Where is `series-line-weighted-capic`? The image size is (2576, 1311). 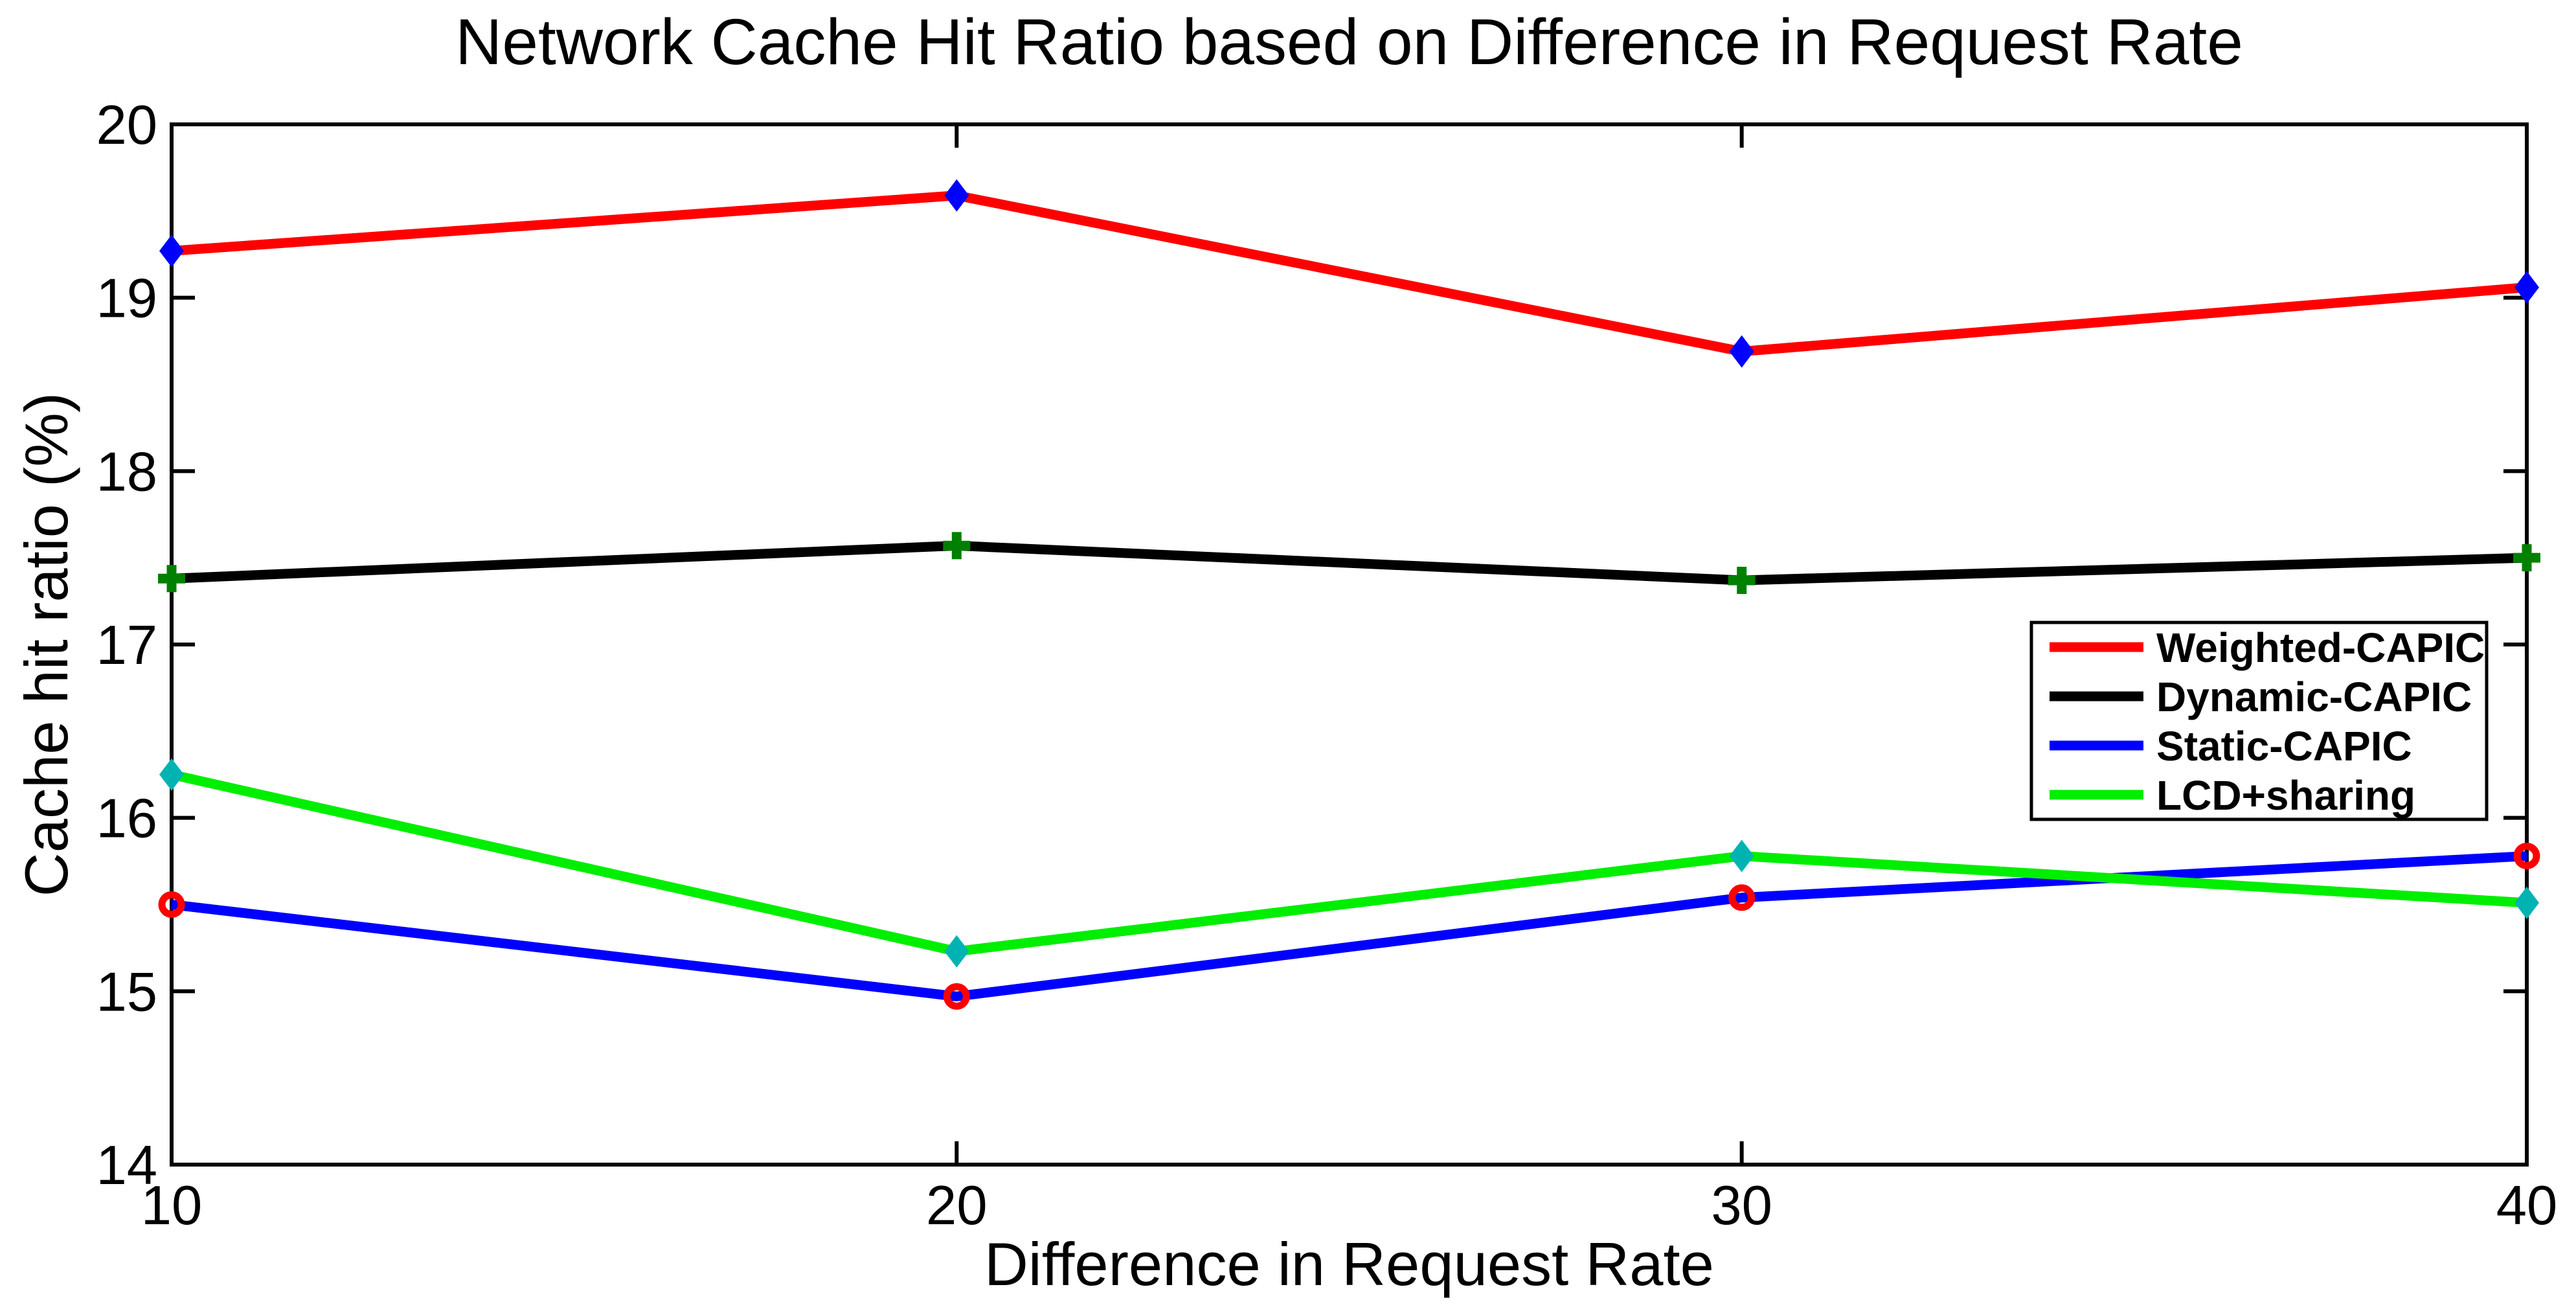 series-line-weighted-capic is located at coordinates (1349, 273).